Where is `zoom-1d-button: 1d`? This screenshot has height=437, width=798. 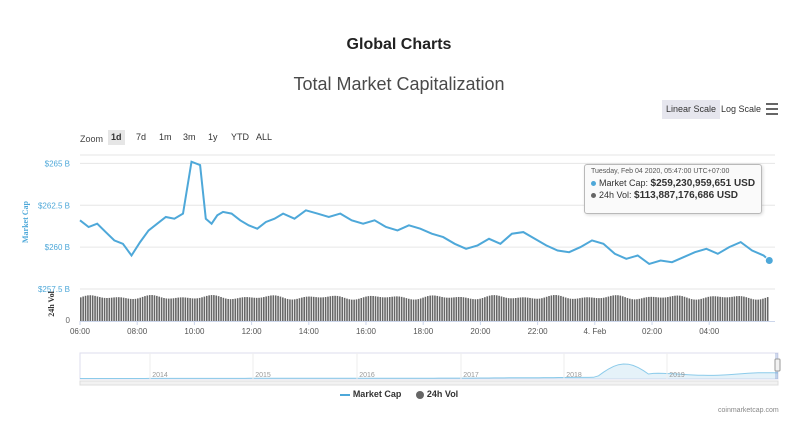 zoom-1d-button: 1d is located at coordinates (116, 137).